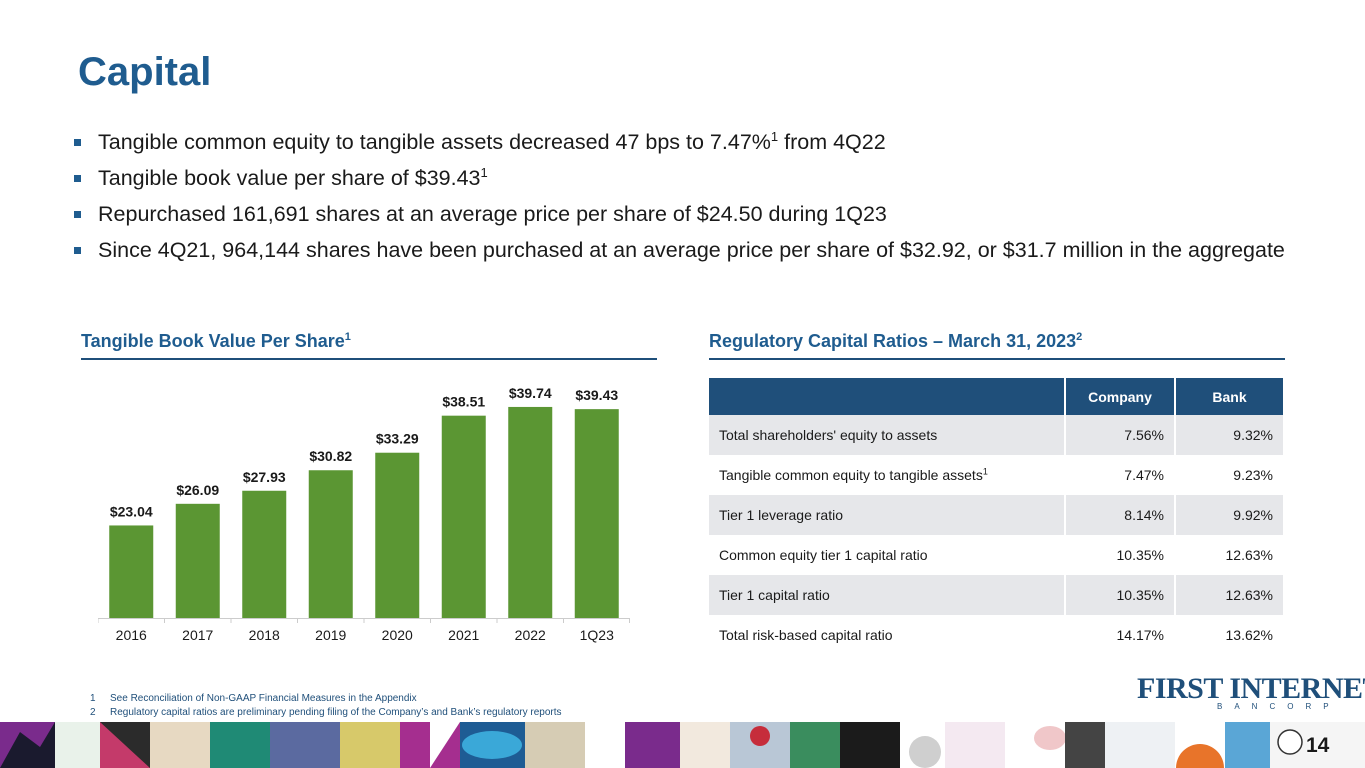 The height and width of the screenshot is (768, 1365). Describe the element at coordinates (264, 635) in the screenshot. I see `x-tick-label: 2018` at that location.